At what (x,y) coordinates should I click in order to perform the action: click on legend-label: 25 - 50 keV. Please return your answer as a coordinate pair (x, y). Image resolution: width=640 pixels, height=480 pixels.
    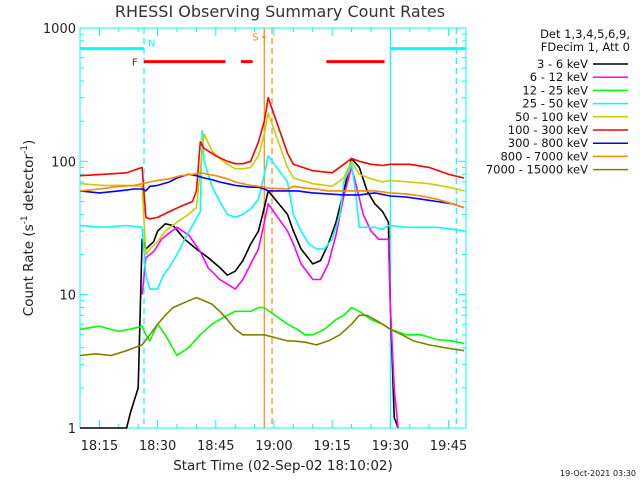
    Looking at the image, I should click on (555, 104).